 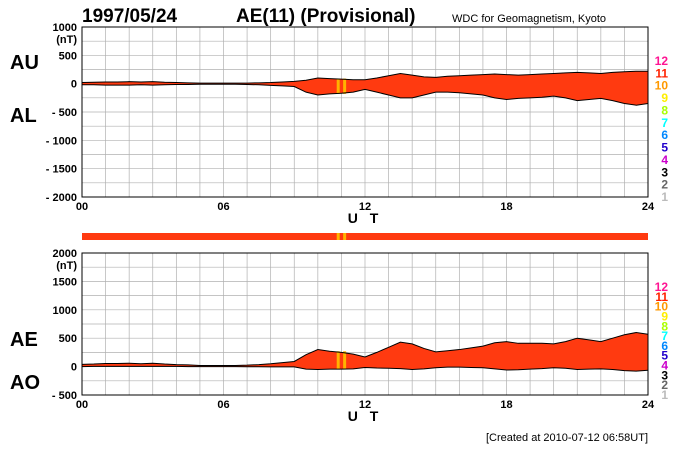 What do you see at coordinates (23, 116) in the screenshot?
I see `al-label: AL` at bounding box center [23, 116].